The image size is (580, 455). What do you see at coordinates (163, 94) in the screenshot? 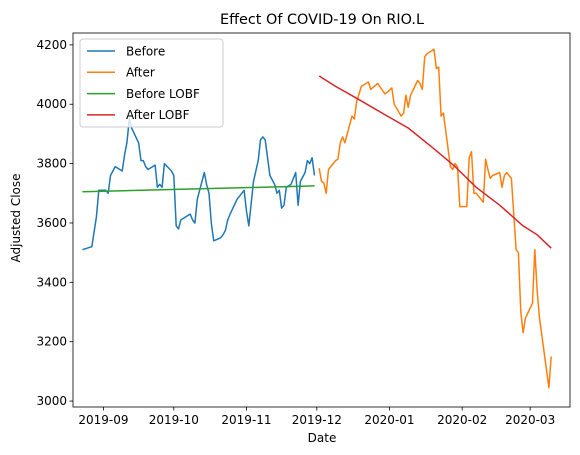
I see `legend-label-before-lobf: Before LOBF` at bounding box center [163, 94].